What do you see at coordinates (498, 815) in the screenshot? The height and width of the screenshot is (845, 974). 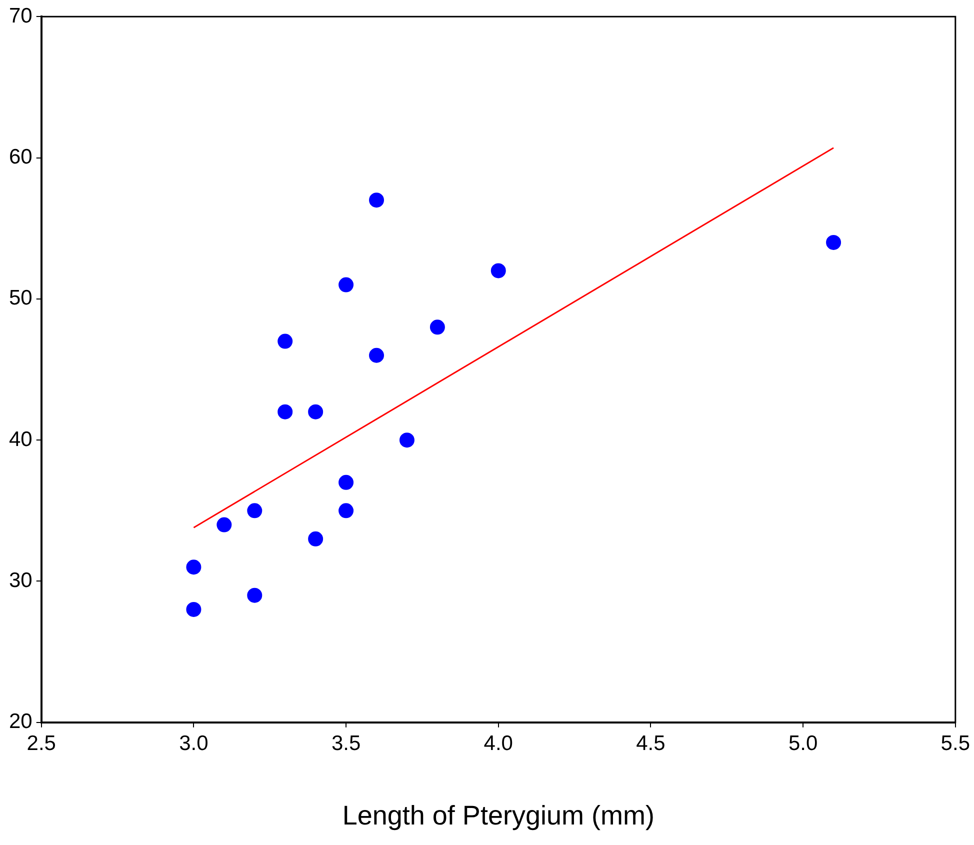 I see `x-axis-title: Length of Pterygium (mm)` at bounding box center [498, 815].